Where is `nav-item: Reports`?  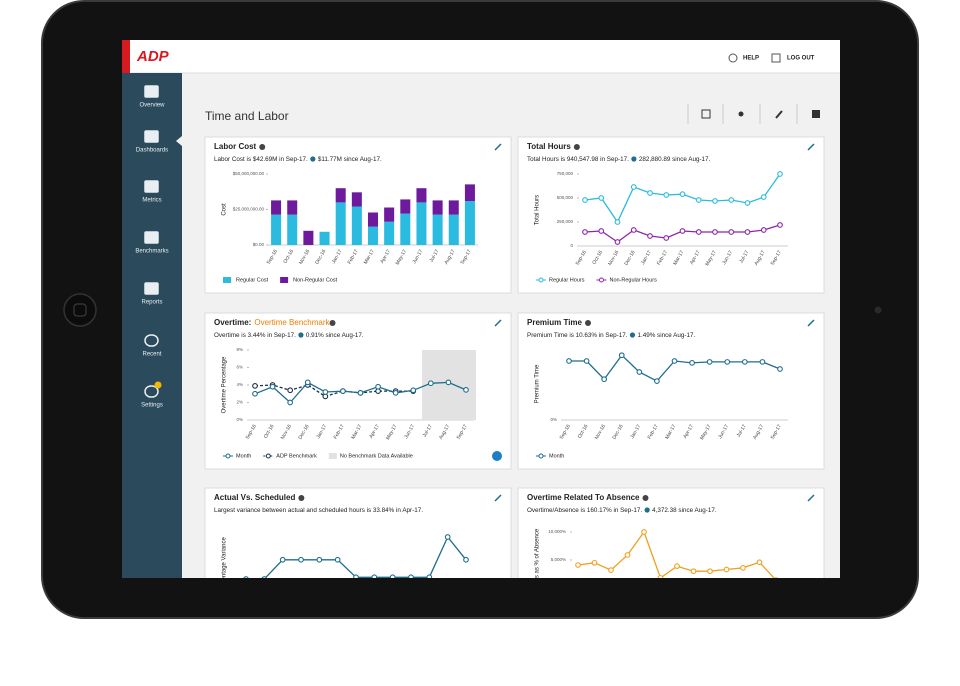 nav-item: Reports is located at coordinates (152, 294).